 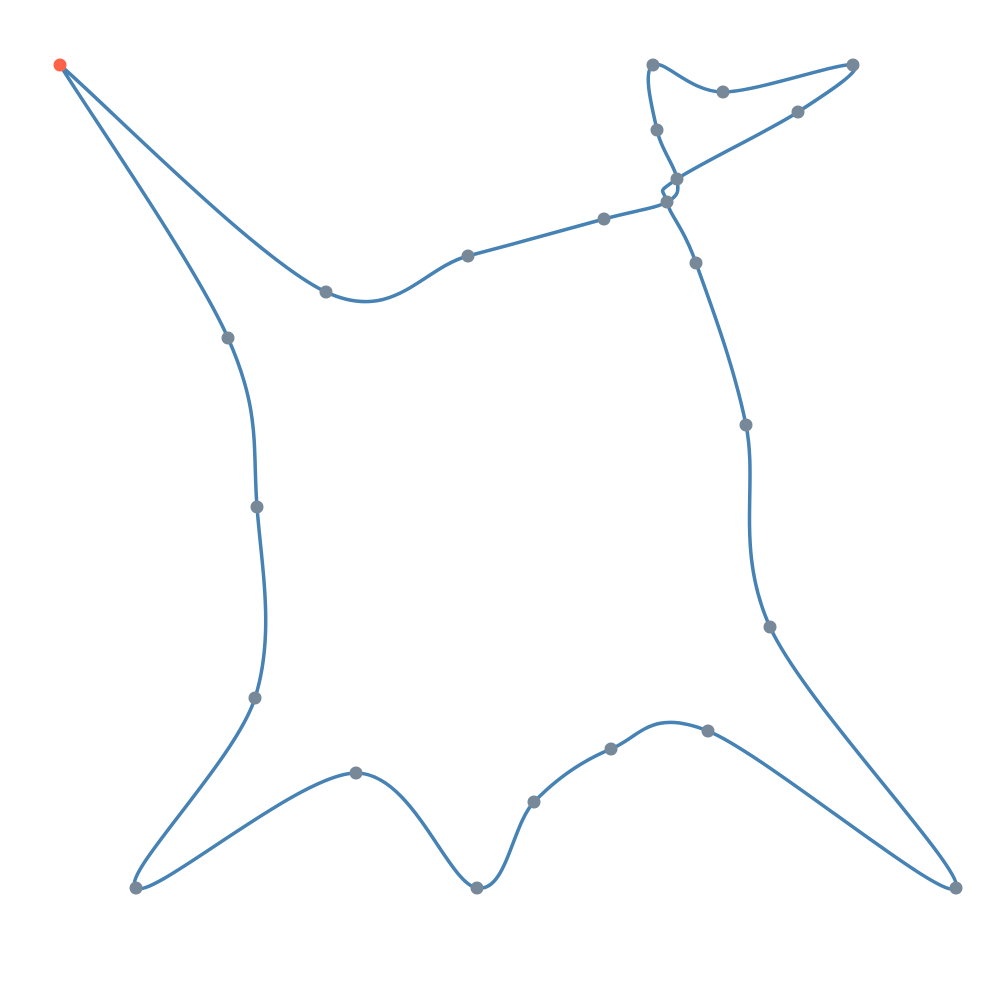 I want to click on start-node, so click(x=60, y=65).